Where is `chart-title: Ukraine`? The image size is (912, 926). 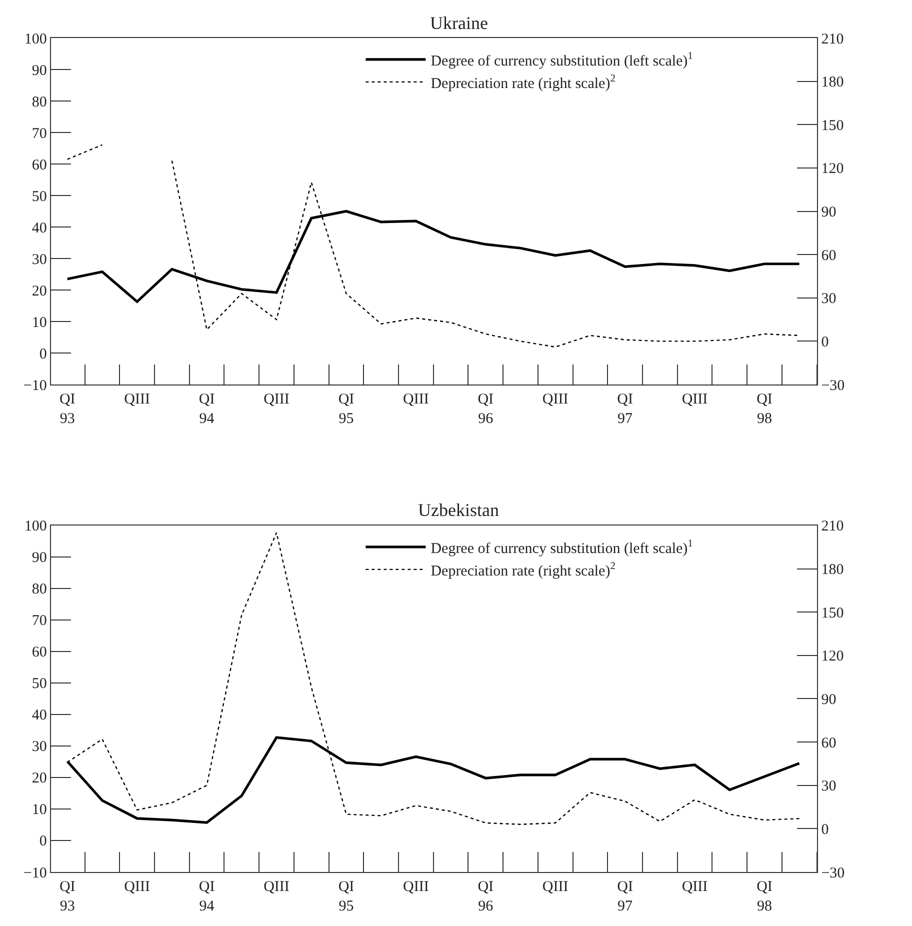
chart-title: Ukraine is located at coordinates (459, 23).